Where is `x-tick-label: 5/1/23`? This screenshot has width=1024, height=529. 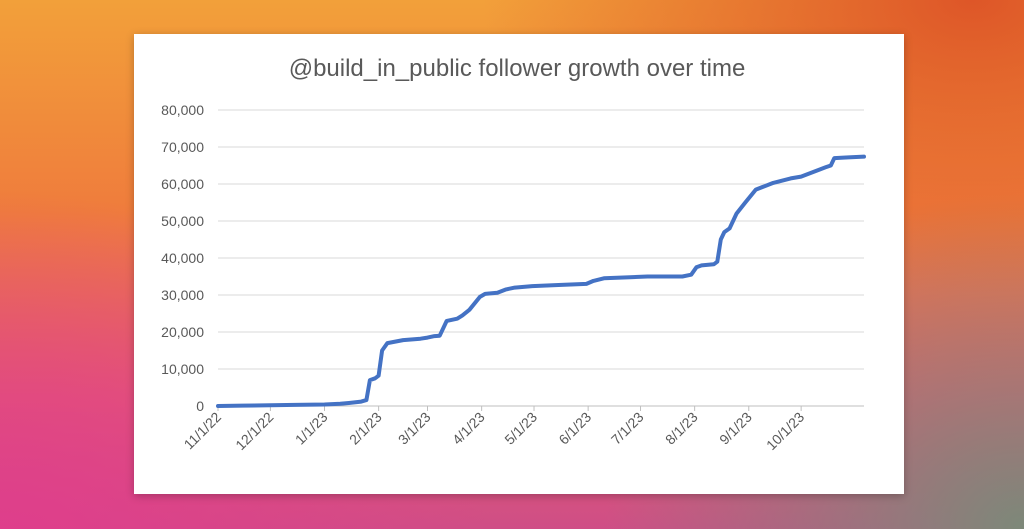 x-tick-label: 5/1/23 is located at coordinates (520, 428).